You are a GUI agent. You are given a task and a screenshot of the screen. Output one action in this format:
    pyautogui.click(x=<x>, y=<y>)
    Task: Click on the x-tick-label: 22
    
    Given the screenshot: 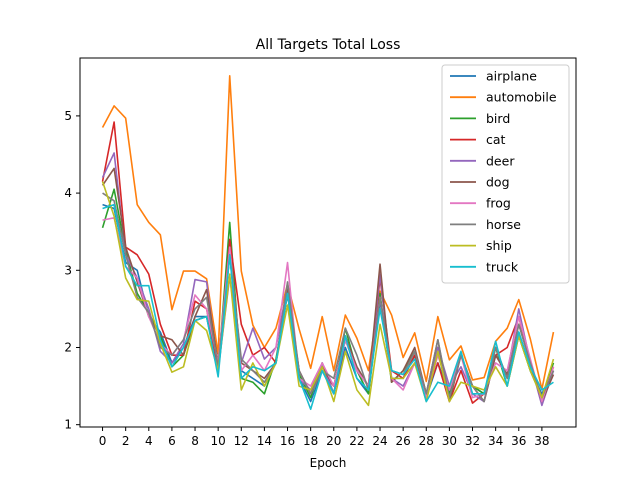 What is the action you would take?
    pyautogui.click(x=356, y=441)
    